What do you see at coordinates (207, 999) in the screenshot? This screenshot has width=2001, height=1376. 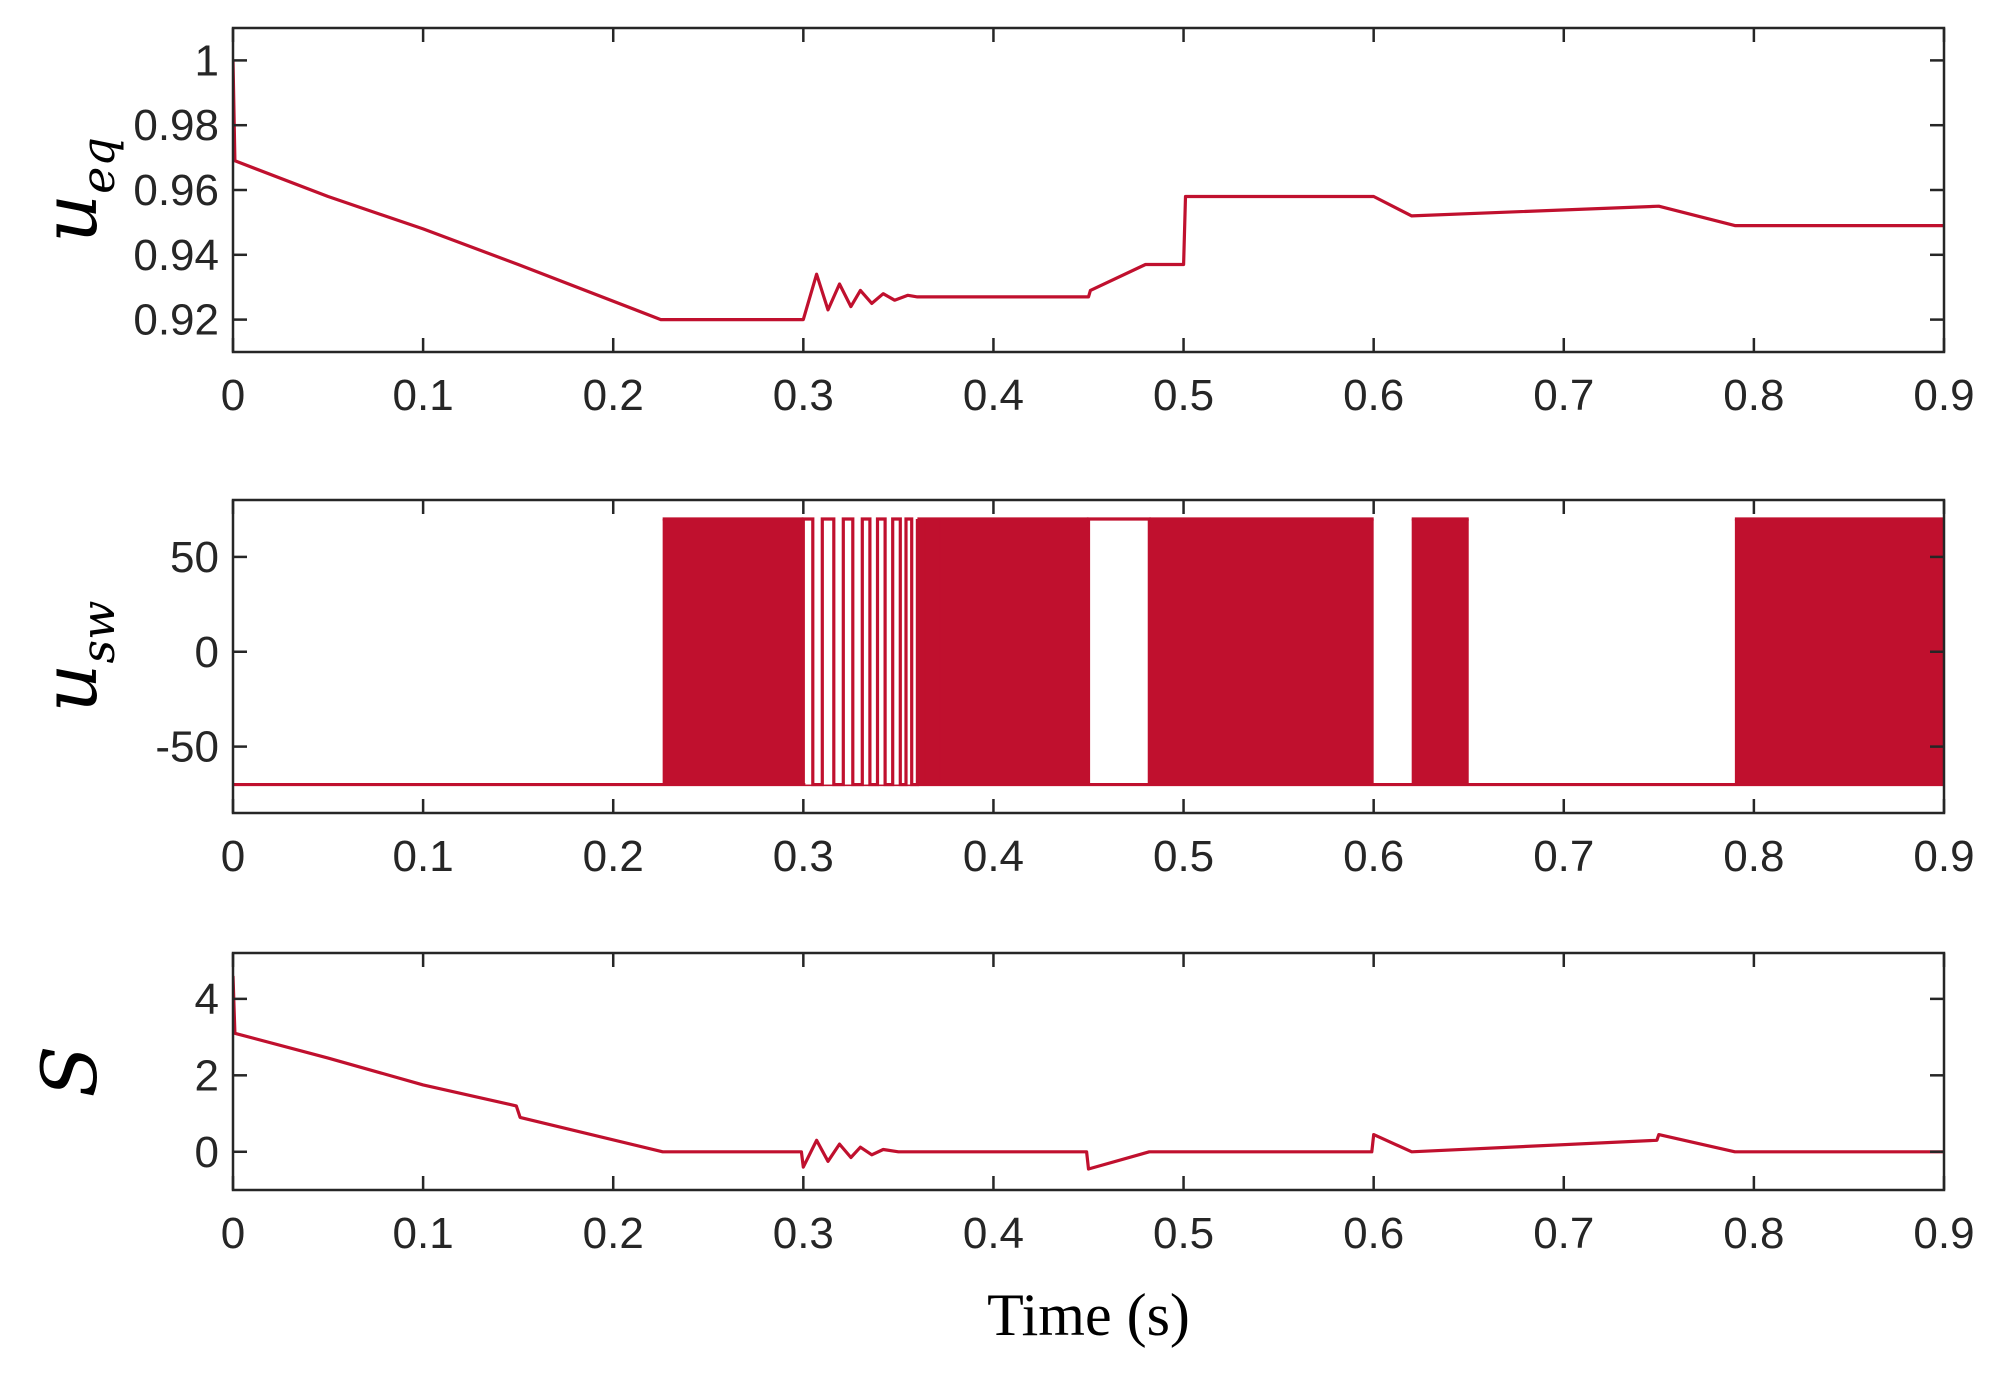 I see `y-tick-label: 4` at bounding box center [207, 999].